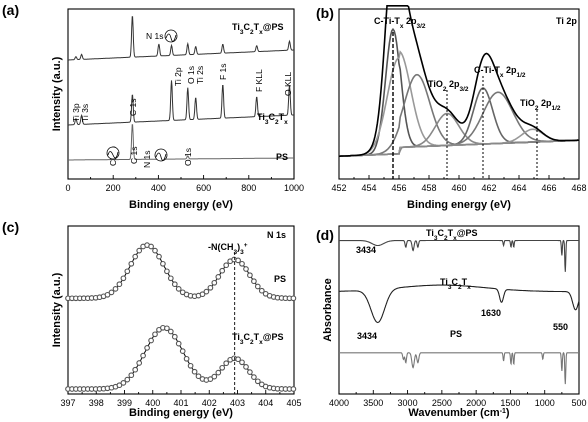  I want to click on a-ann-o1s-bot: O 1s, so click(188, 157).